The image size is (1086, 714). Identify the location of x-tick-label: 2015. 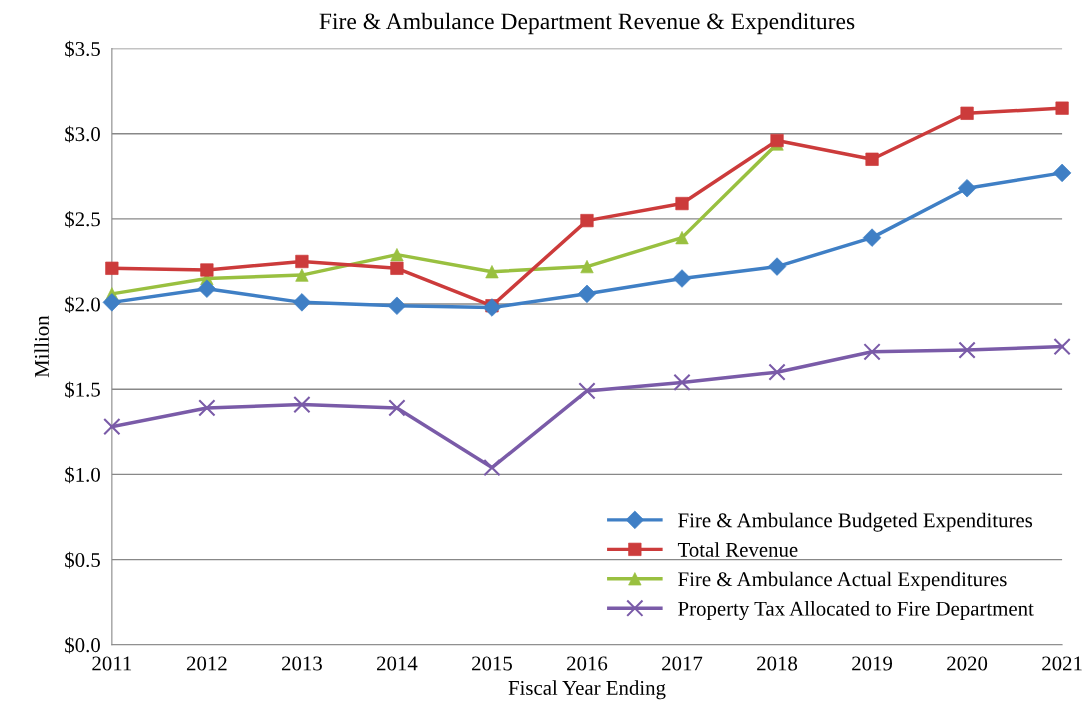
(492, 663).